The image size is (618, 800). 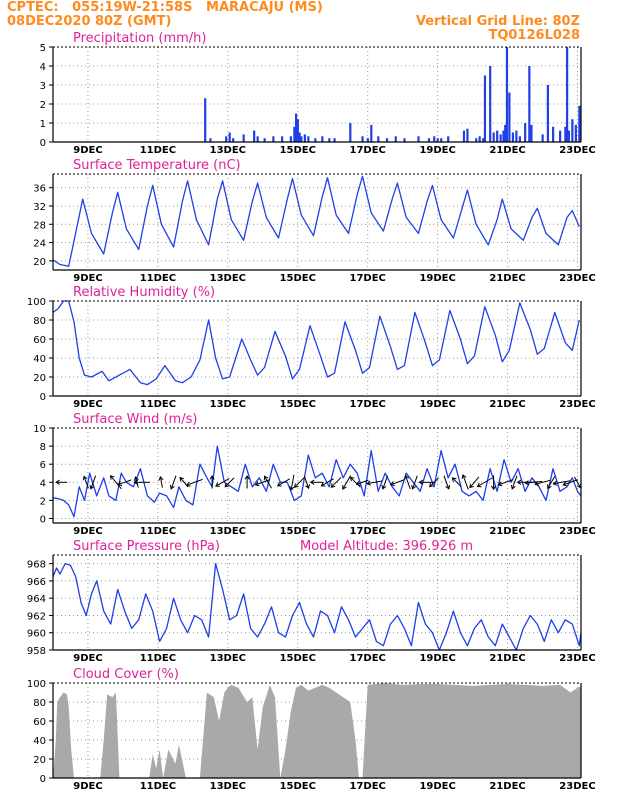 What do you see at coordinates (317, 730) in the screenshot?
I see `cloud-cover-area` at bounding box center [317, 730].